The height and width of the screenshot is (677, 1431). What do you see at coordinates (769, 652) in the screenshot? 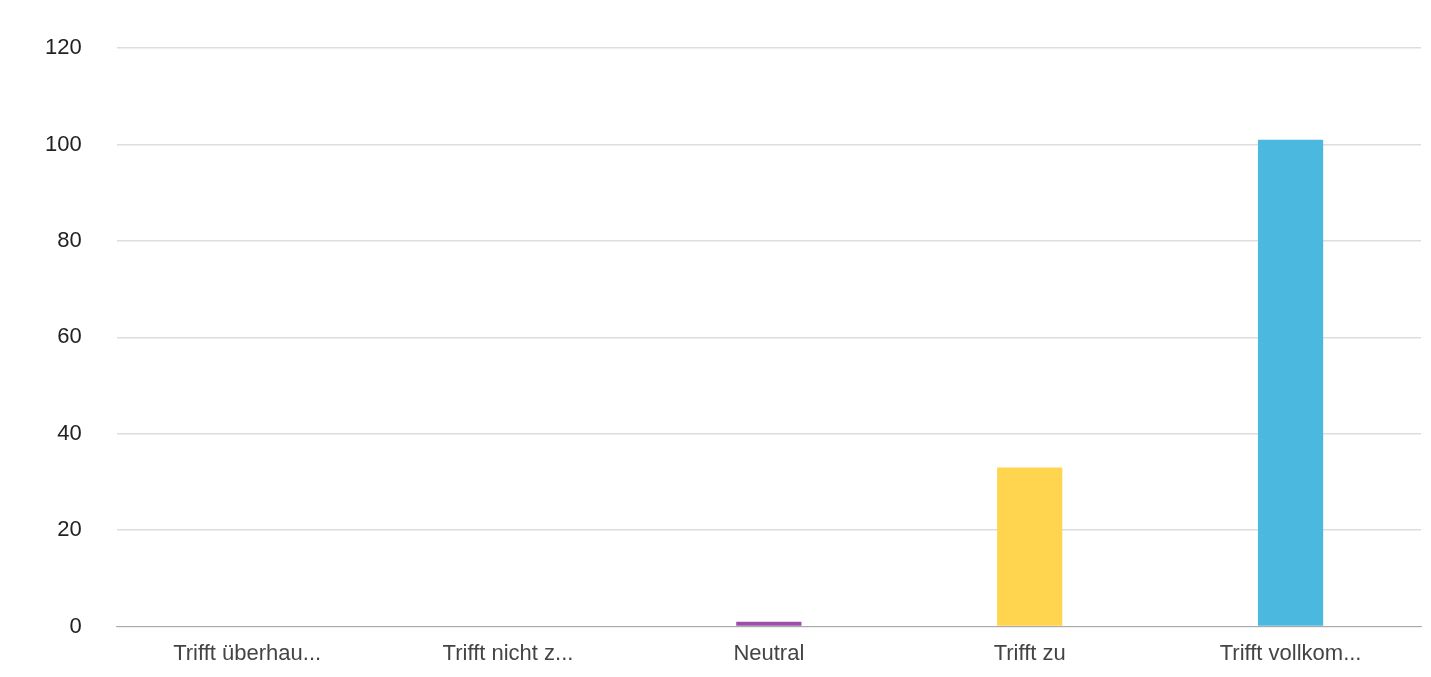
I see `x-tick-label: Neutral` at bounding box center [769, 652].